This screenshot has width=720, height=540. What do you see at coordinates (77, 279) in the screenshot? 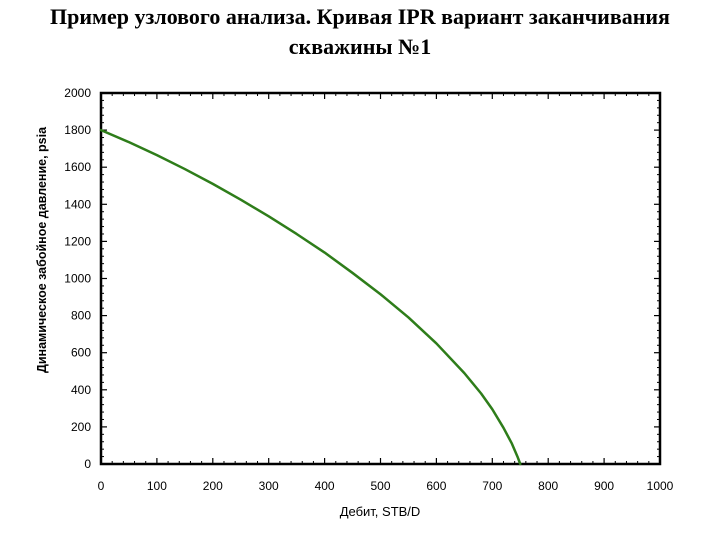
I see `y-tick-label: 1000` at bounding box center [77, 279].